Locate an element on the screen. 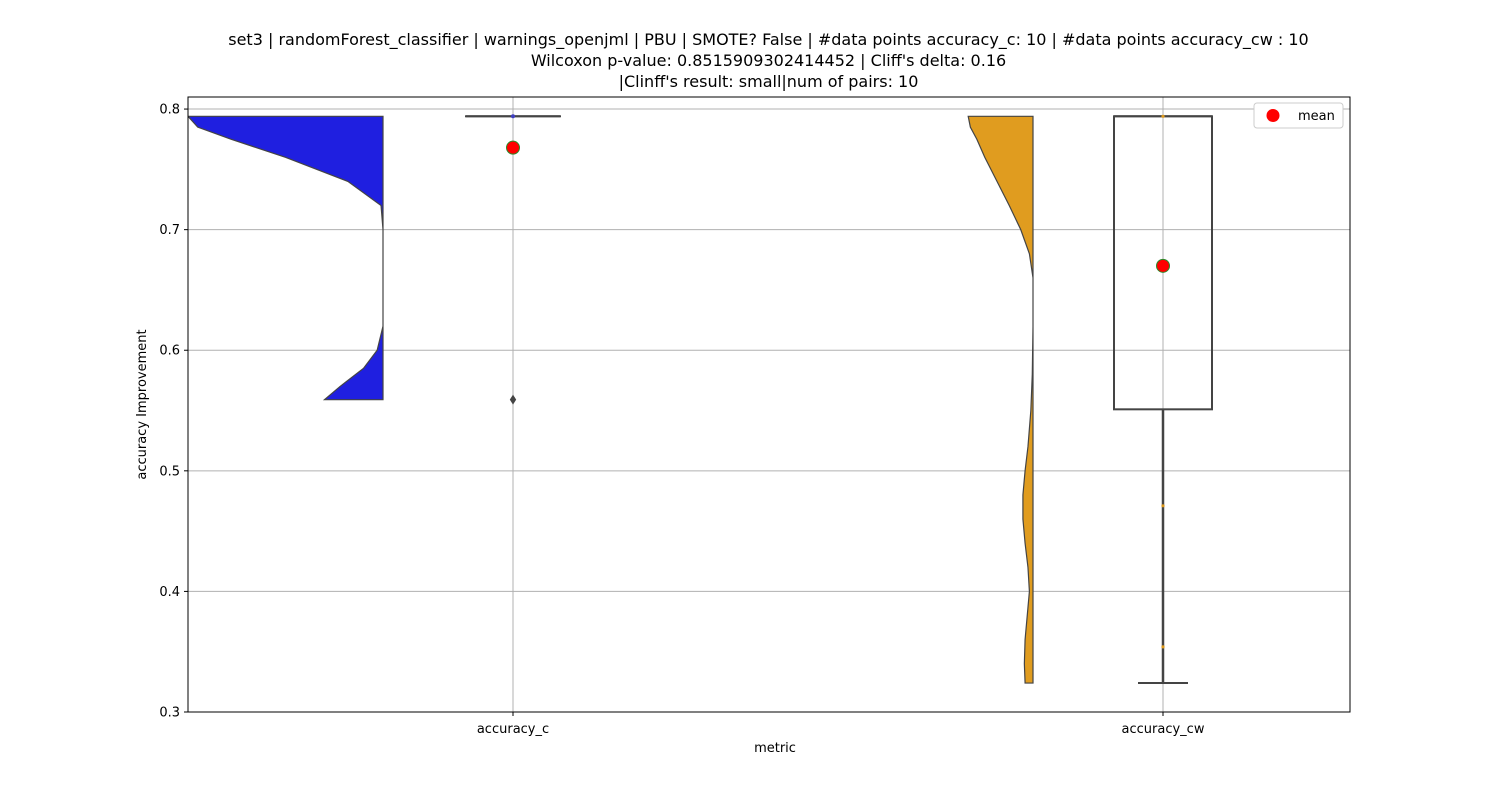  violin-accuracy_c is located at coordinates (286, 258).